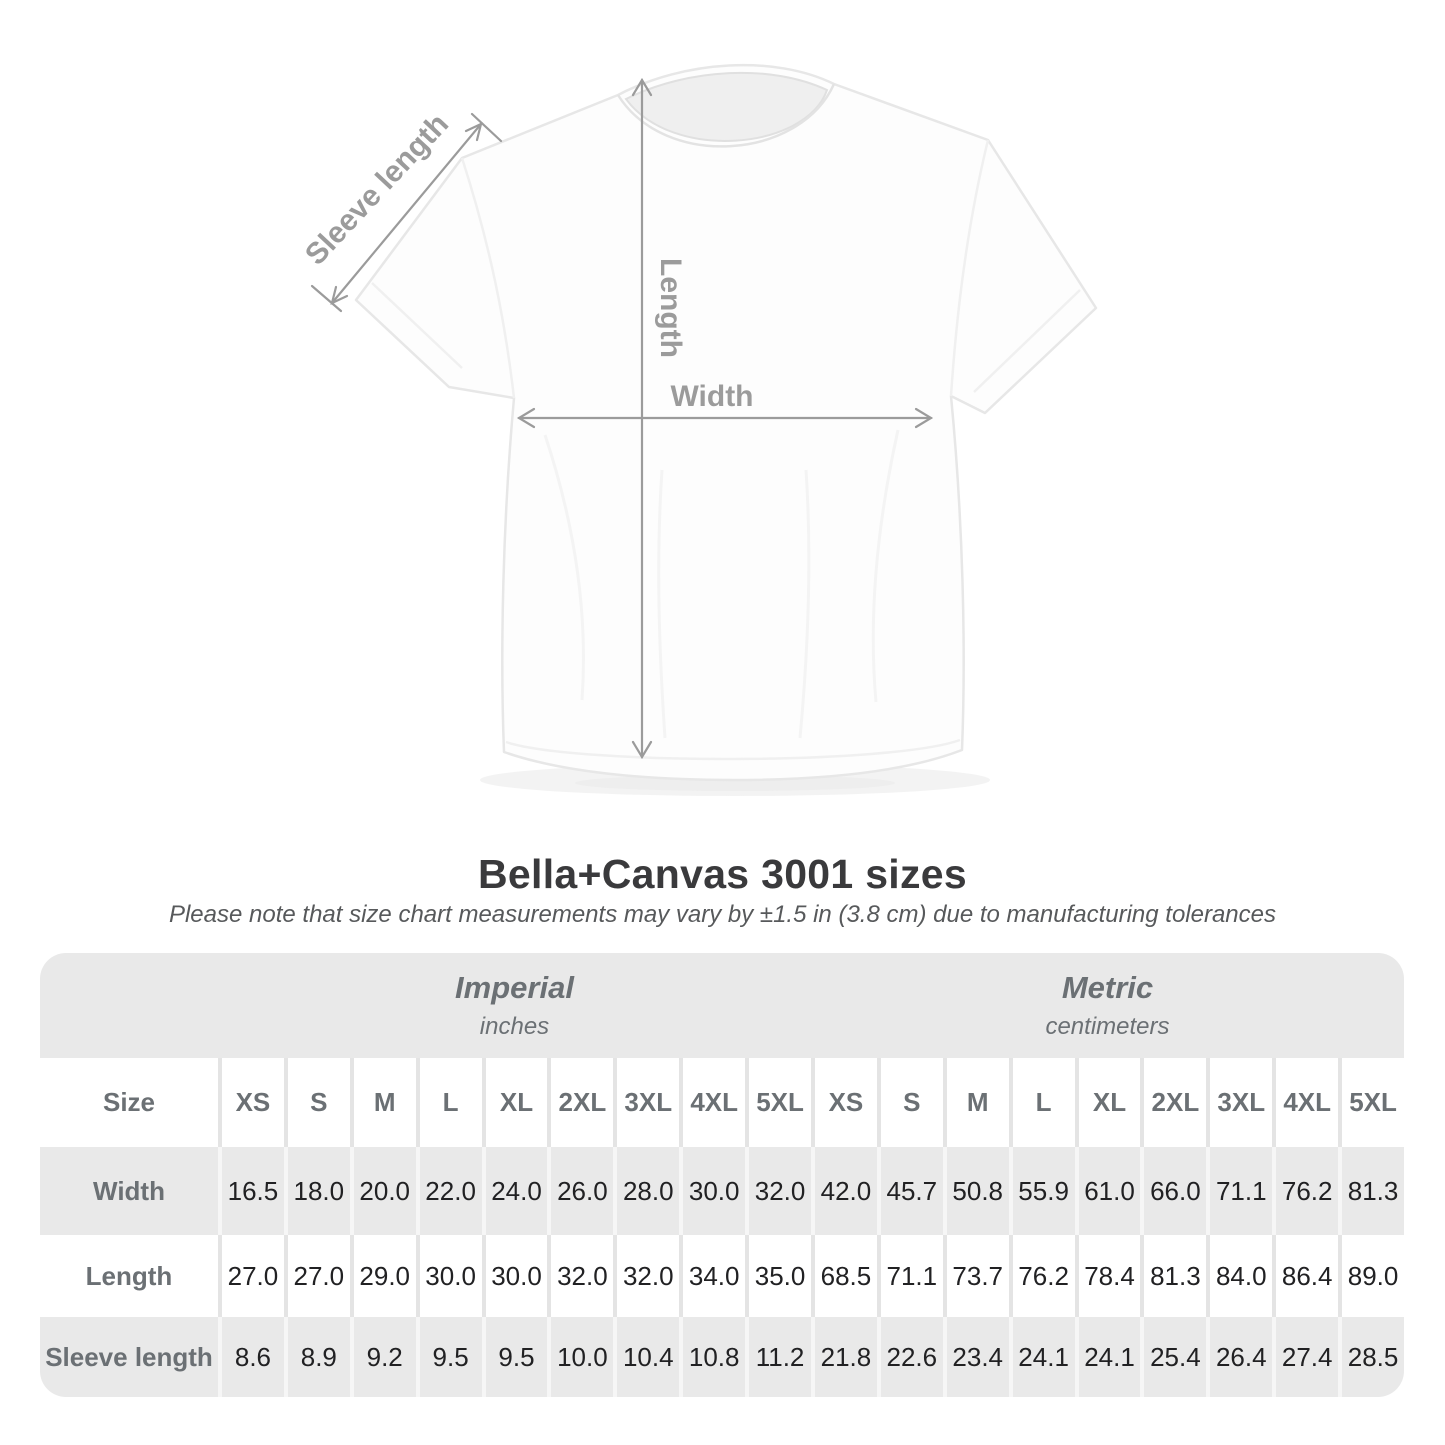 Image resolution: width=1445 pixels, height=1445 pixels. Describe the element at coordinates (722, 874) in the screenshot. I see `page-title: Bella+Canvas 3001 sizes` at that location.